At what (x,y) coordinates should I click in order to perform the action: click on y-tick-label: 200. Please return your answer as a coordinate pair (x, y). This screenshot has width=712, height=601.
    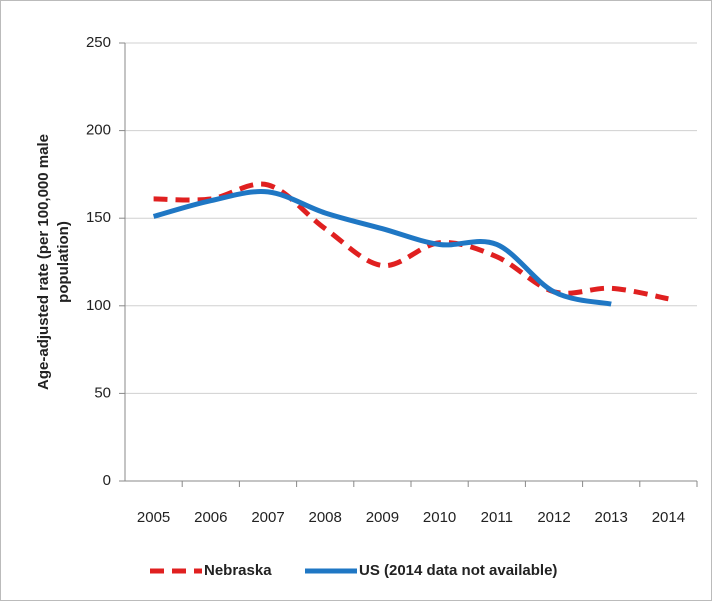
    Looking at the image, I should click on (98, 130).